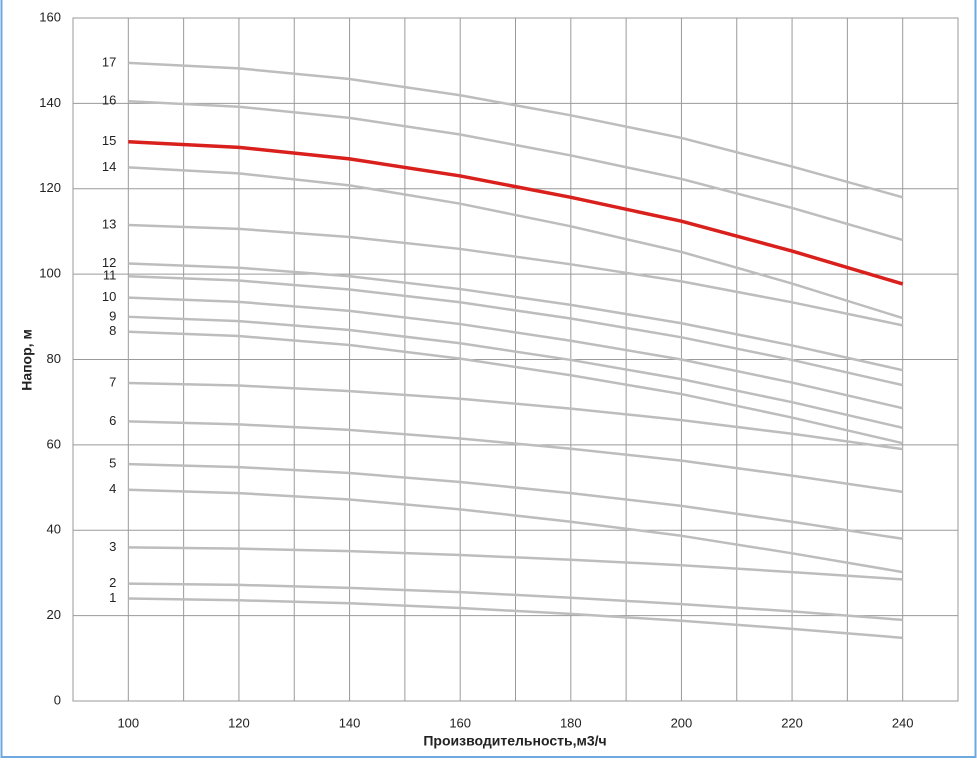 Image resolution: width=977 pixels, height=765 pixels. What do you see at coordinates (112, 315) in the screenshot?
I see `series-label: 9` at bounding box center [112, 315].